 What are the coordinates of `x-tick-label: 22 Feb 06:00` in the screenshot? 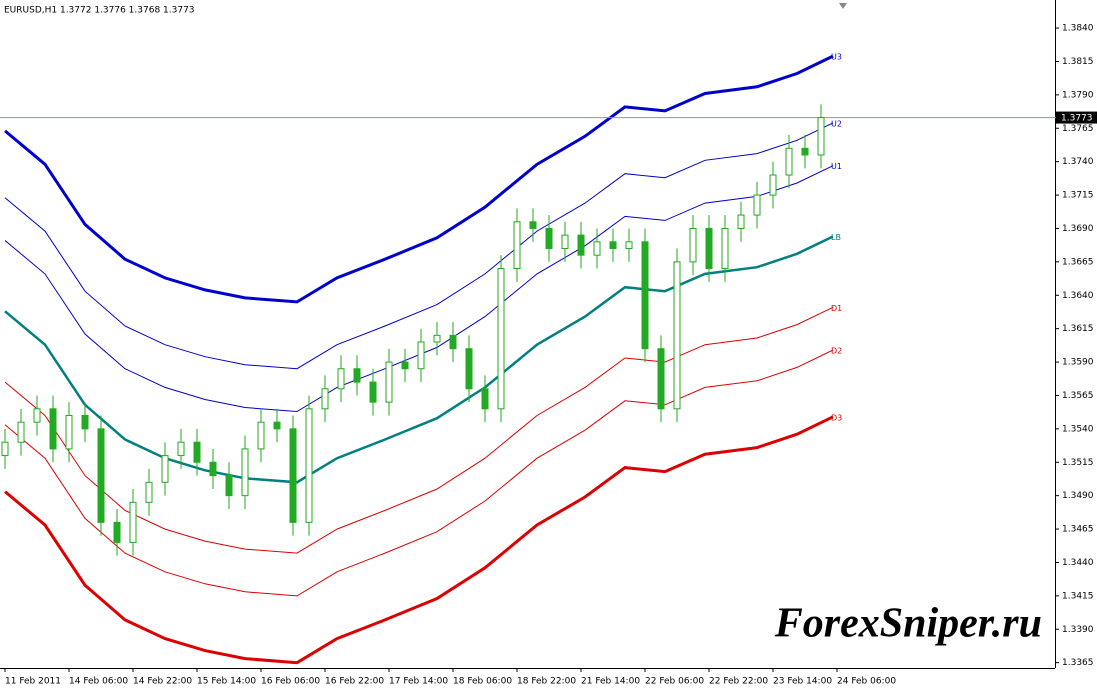 It's located at (674, 682).